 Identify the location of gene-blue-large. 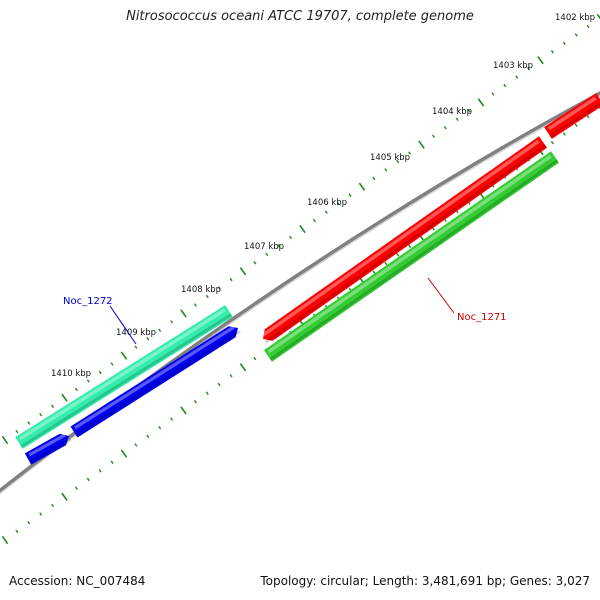
(155, 381).